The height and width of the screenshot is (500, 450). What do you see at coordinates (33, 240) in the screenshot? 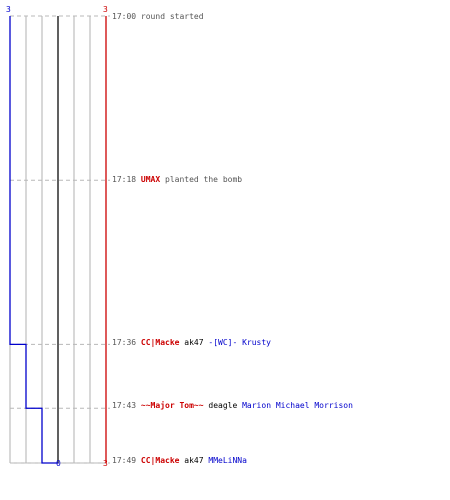
I see `ct-alive-series-line` at bounding box center [33, 240].